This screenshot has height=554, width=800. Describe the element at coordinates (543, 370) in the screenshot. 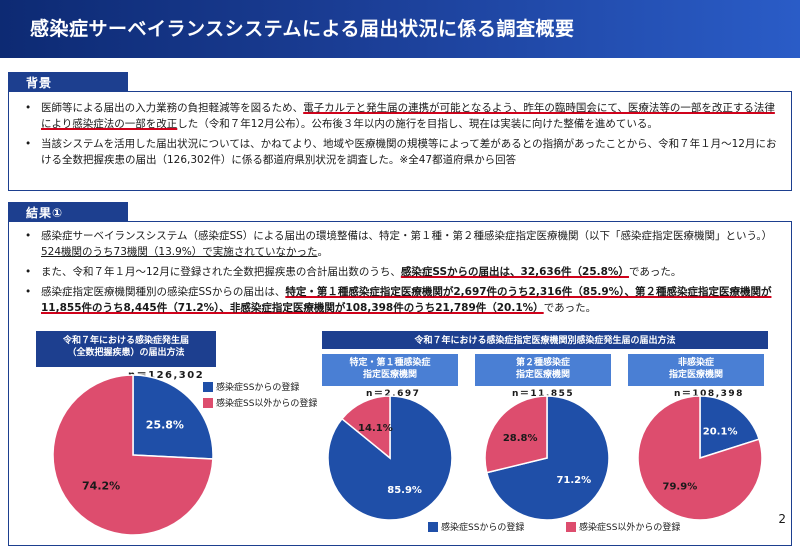

I see `subtitle-dai2shu: 第２種感染症 指定医療機関` at that location.